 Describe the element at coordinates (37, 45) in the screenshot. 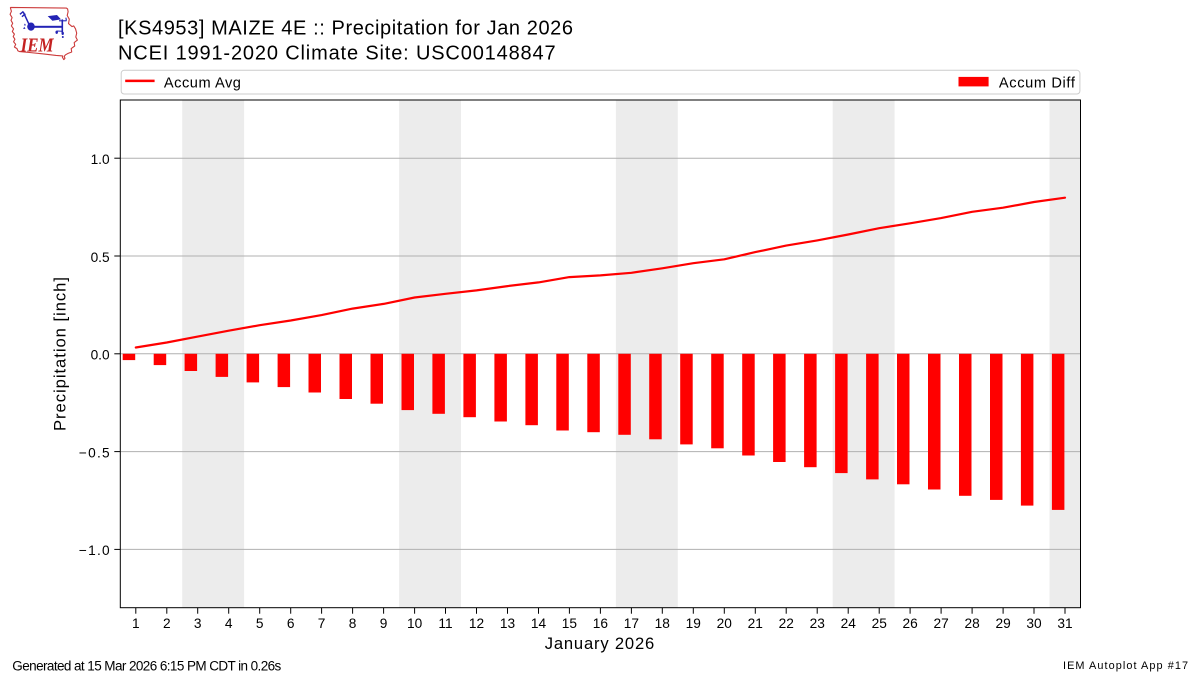

I see `svg-text: IEM` at that location.